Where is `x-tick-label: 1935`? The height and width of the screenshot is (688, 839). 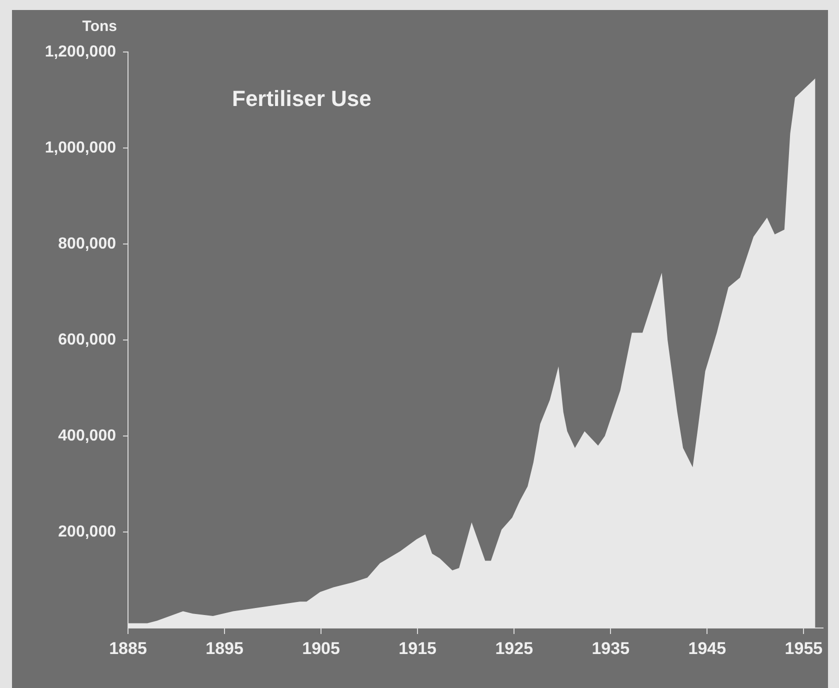 x-tick-label: 1935 is located at coordinates (611, 648).